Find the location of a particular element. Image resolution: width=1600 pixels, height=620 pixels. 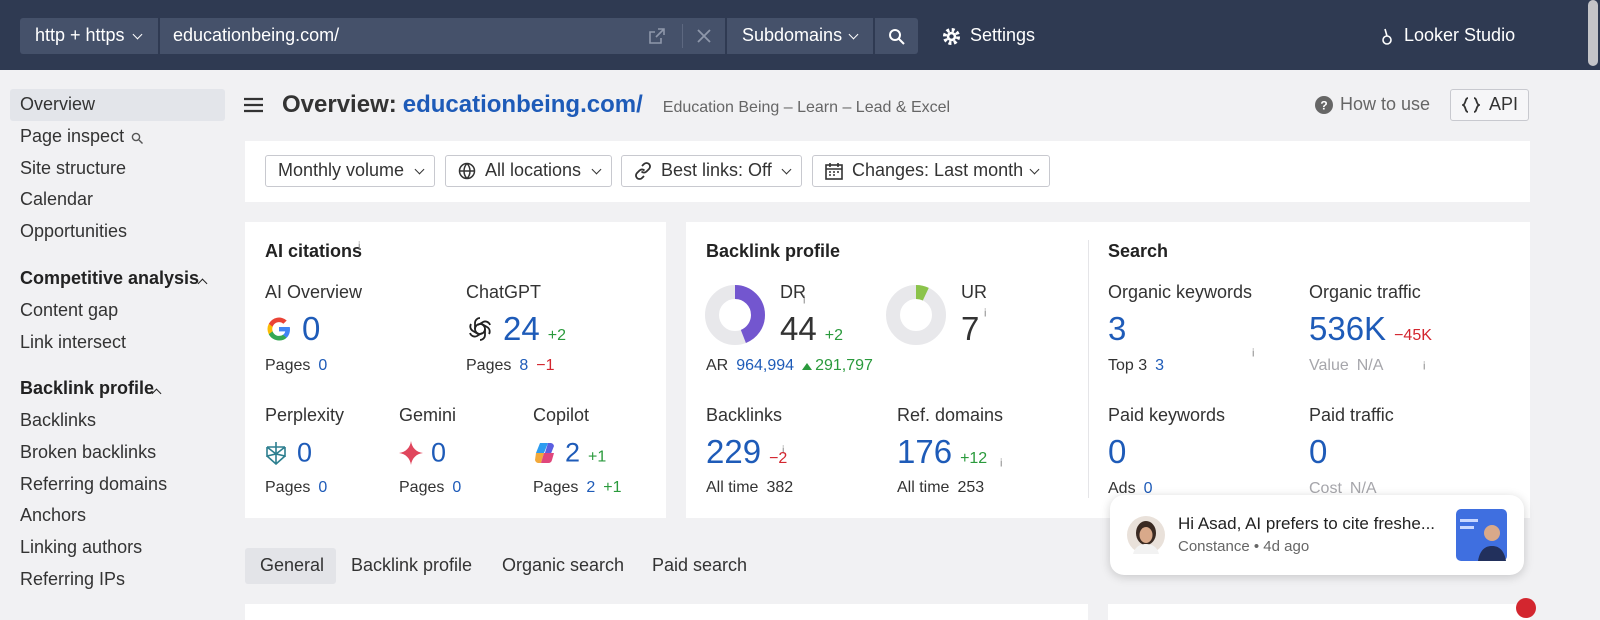

chat-popup is located at coordinates (1317, 535).